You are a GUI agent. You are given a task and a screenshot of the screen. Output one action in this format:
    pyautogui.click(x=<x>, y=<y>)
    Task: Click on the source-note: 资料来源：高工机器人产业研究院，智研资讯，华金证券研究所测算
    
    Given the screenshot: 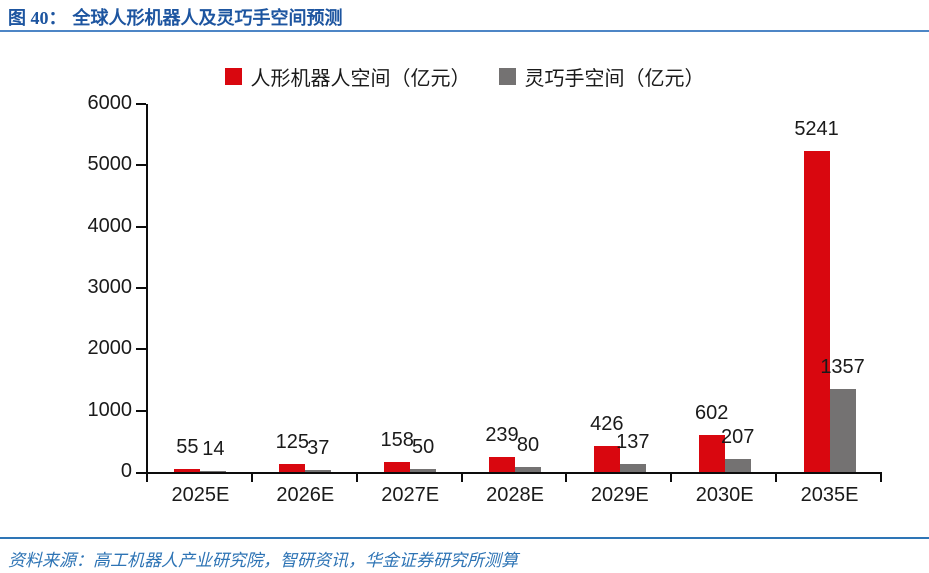 What is the action you would take?
    pyautogui.click(x=263, y=560)
    